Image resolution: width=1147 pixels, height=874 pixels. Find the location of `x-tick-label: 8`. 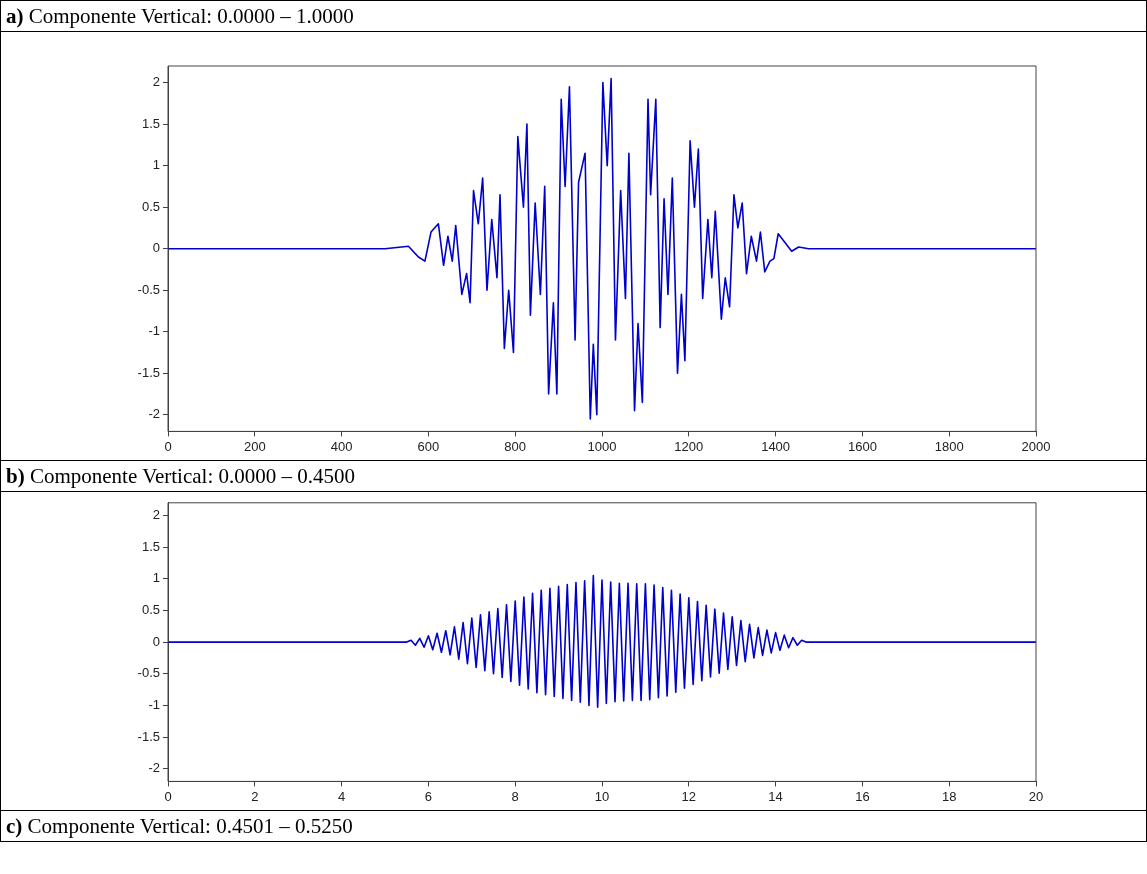

x-tick-label: 8 is located at coordinates (515, 796).